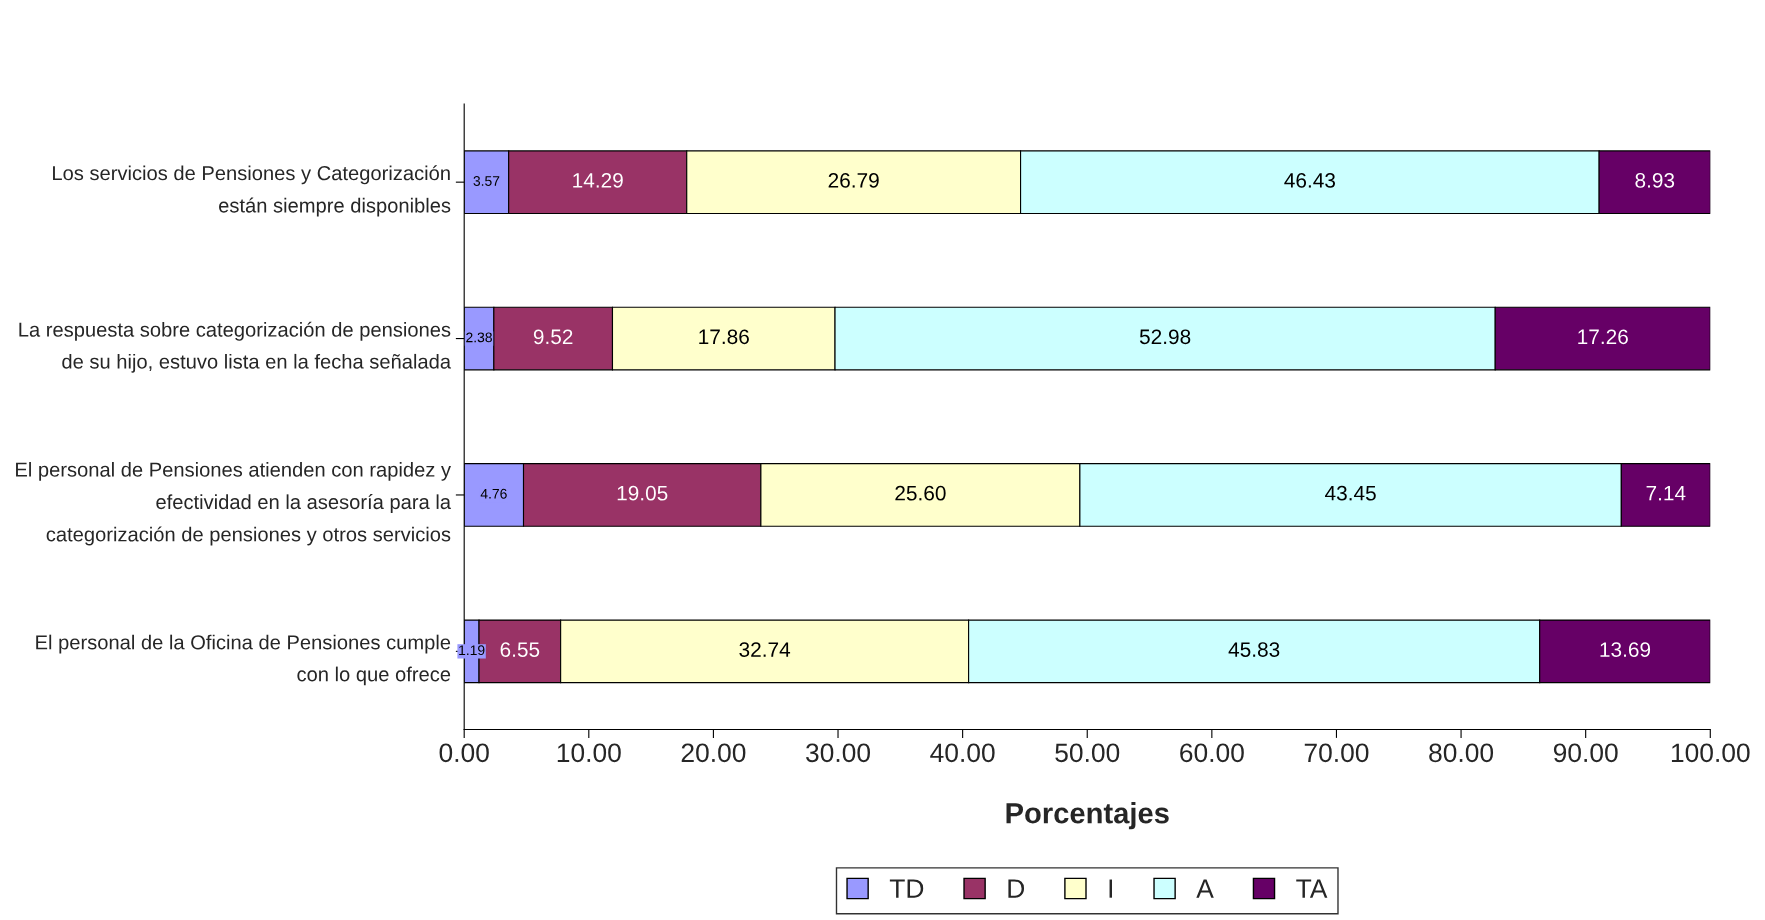 This screenshot has width=1765, height=920. What do you see at coordinates (589, 753) in the screenshot?
I see `x-tick-label: 10.00` at bounding box center [589, 753].